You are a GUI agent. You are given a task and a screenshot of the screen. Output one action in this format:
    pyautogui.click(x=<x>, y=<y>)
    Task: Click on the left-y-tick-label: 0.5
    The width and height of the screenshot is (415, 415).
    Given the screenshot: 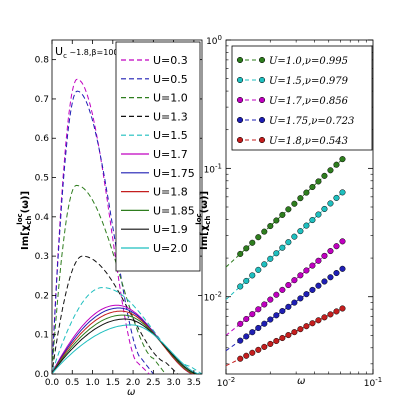 What is the action you would take?
    pyautogui.click(x=42, y=179)
    